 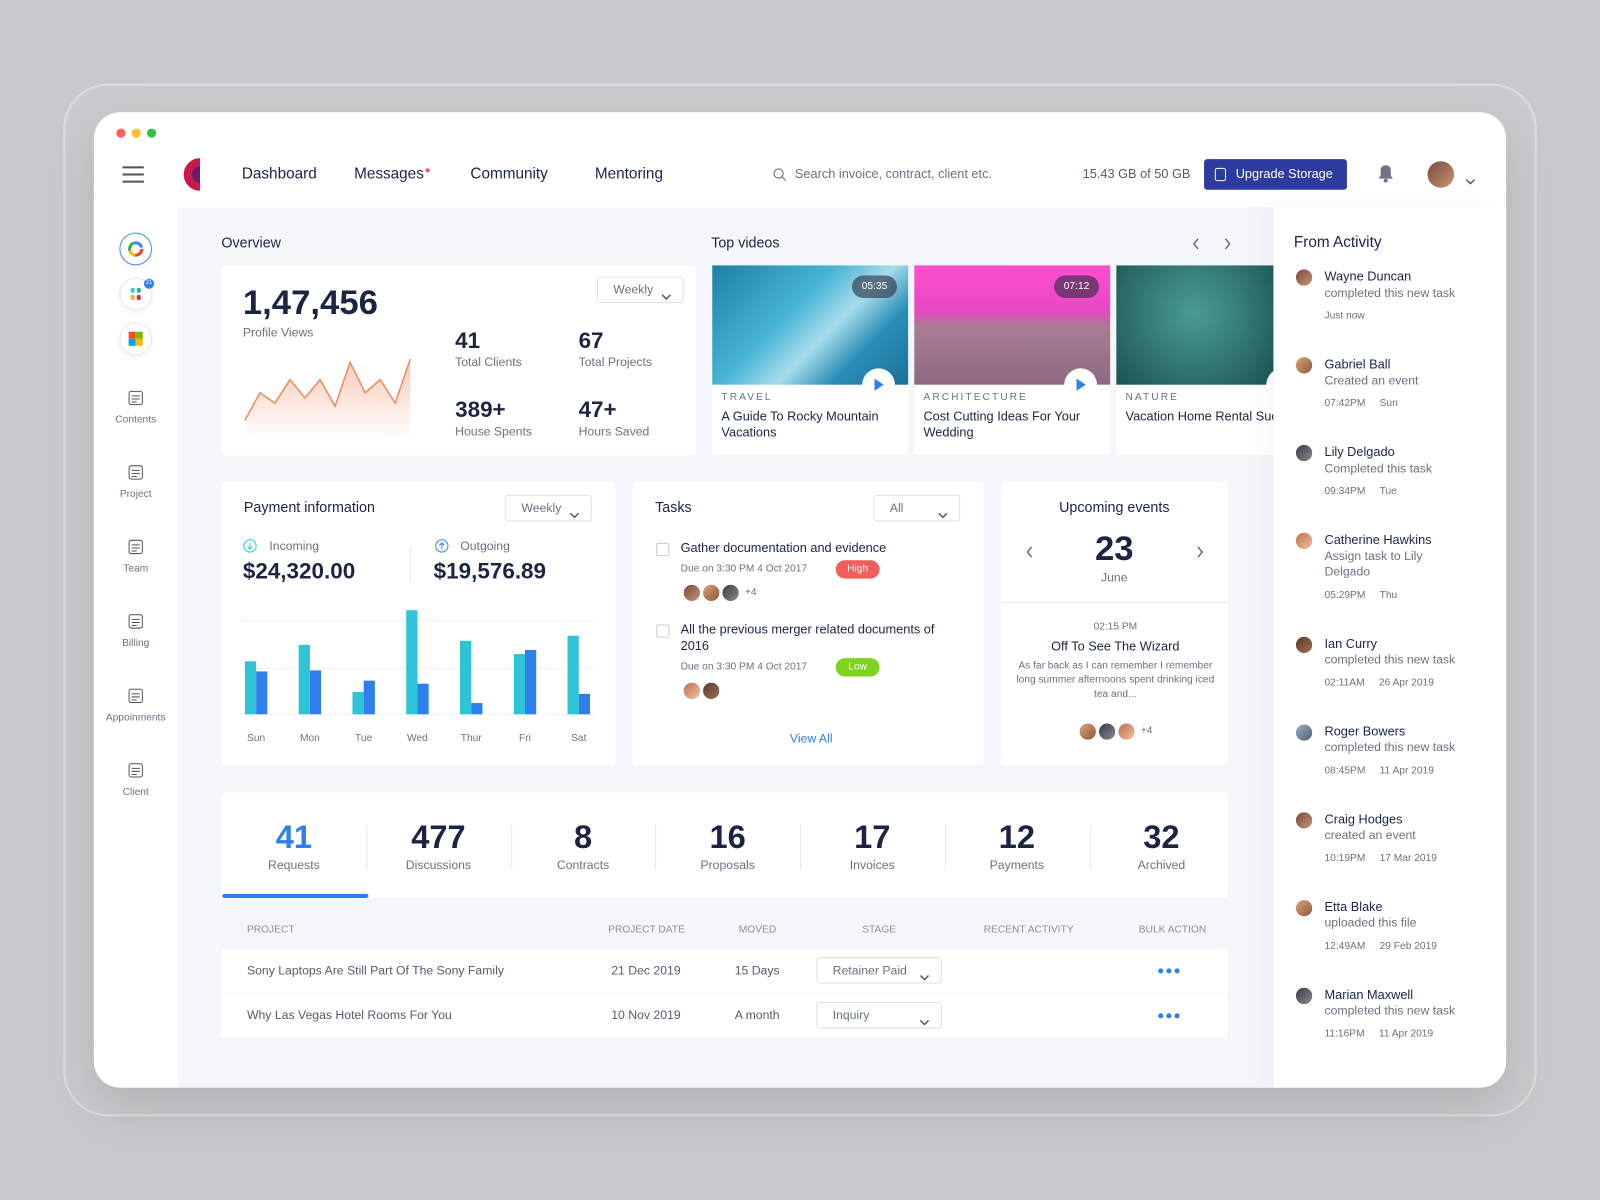 I want to click on nav-item: Mentoring, so click(x=628, y=174).